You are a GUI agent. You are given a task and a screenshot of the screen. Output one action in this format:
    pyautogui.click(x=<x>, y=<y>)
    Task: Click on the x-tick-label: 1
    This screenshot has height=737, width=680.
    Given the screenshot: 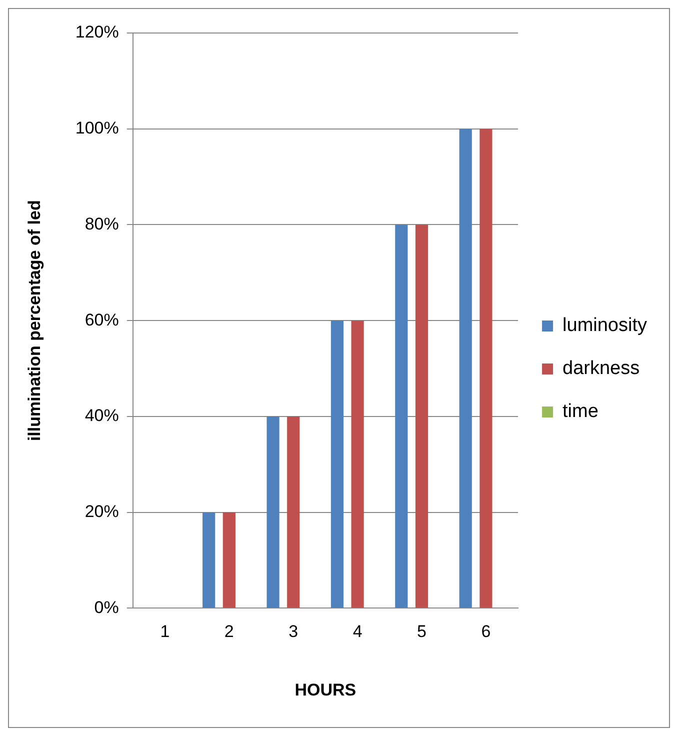 What is the action you would take?
    pyautogui.click(x=165, y=632)
    